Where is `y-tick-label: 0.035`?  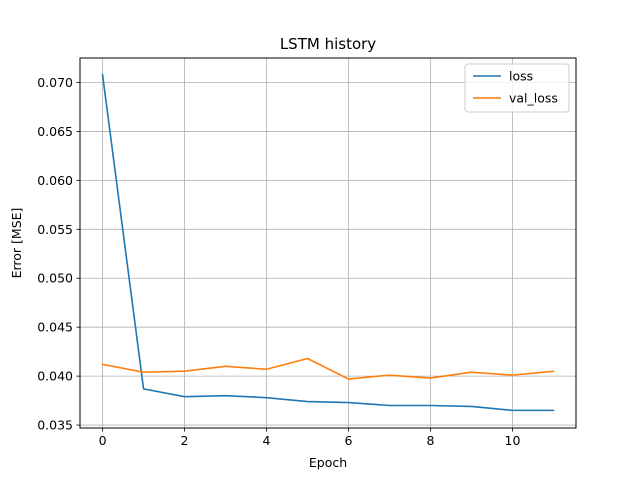
y-tick-label: 0.035 is located at coordinates (55, 425).